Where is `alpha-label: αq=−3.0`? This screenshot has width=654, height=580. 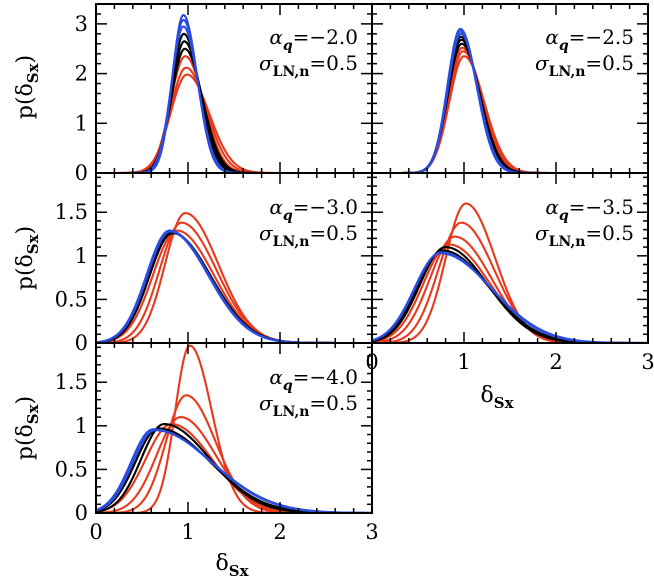
alpha-label: αq=−3.0 is located at coordinates (313, 209).